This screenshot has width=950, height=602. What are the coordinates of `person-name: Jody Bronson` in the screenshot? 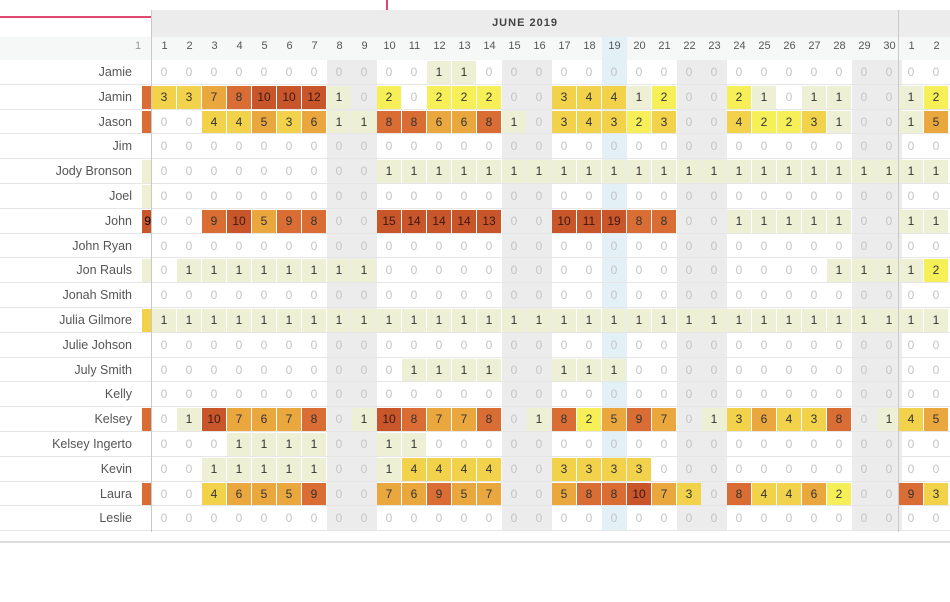 It's located at (93, 171).